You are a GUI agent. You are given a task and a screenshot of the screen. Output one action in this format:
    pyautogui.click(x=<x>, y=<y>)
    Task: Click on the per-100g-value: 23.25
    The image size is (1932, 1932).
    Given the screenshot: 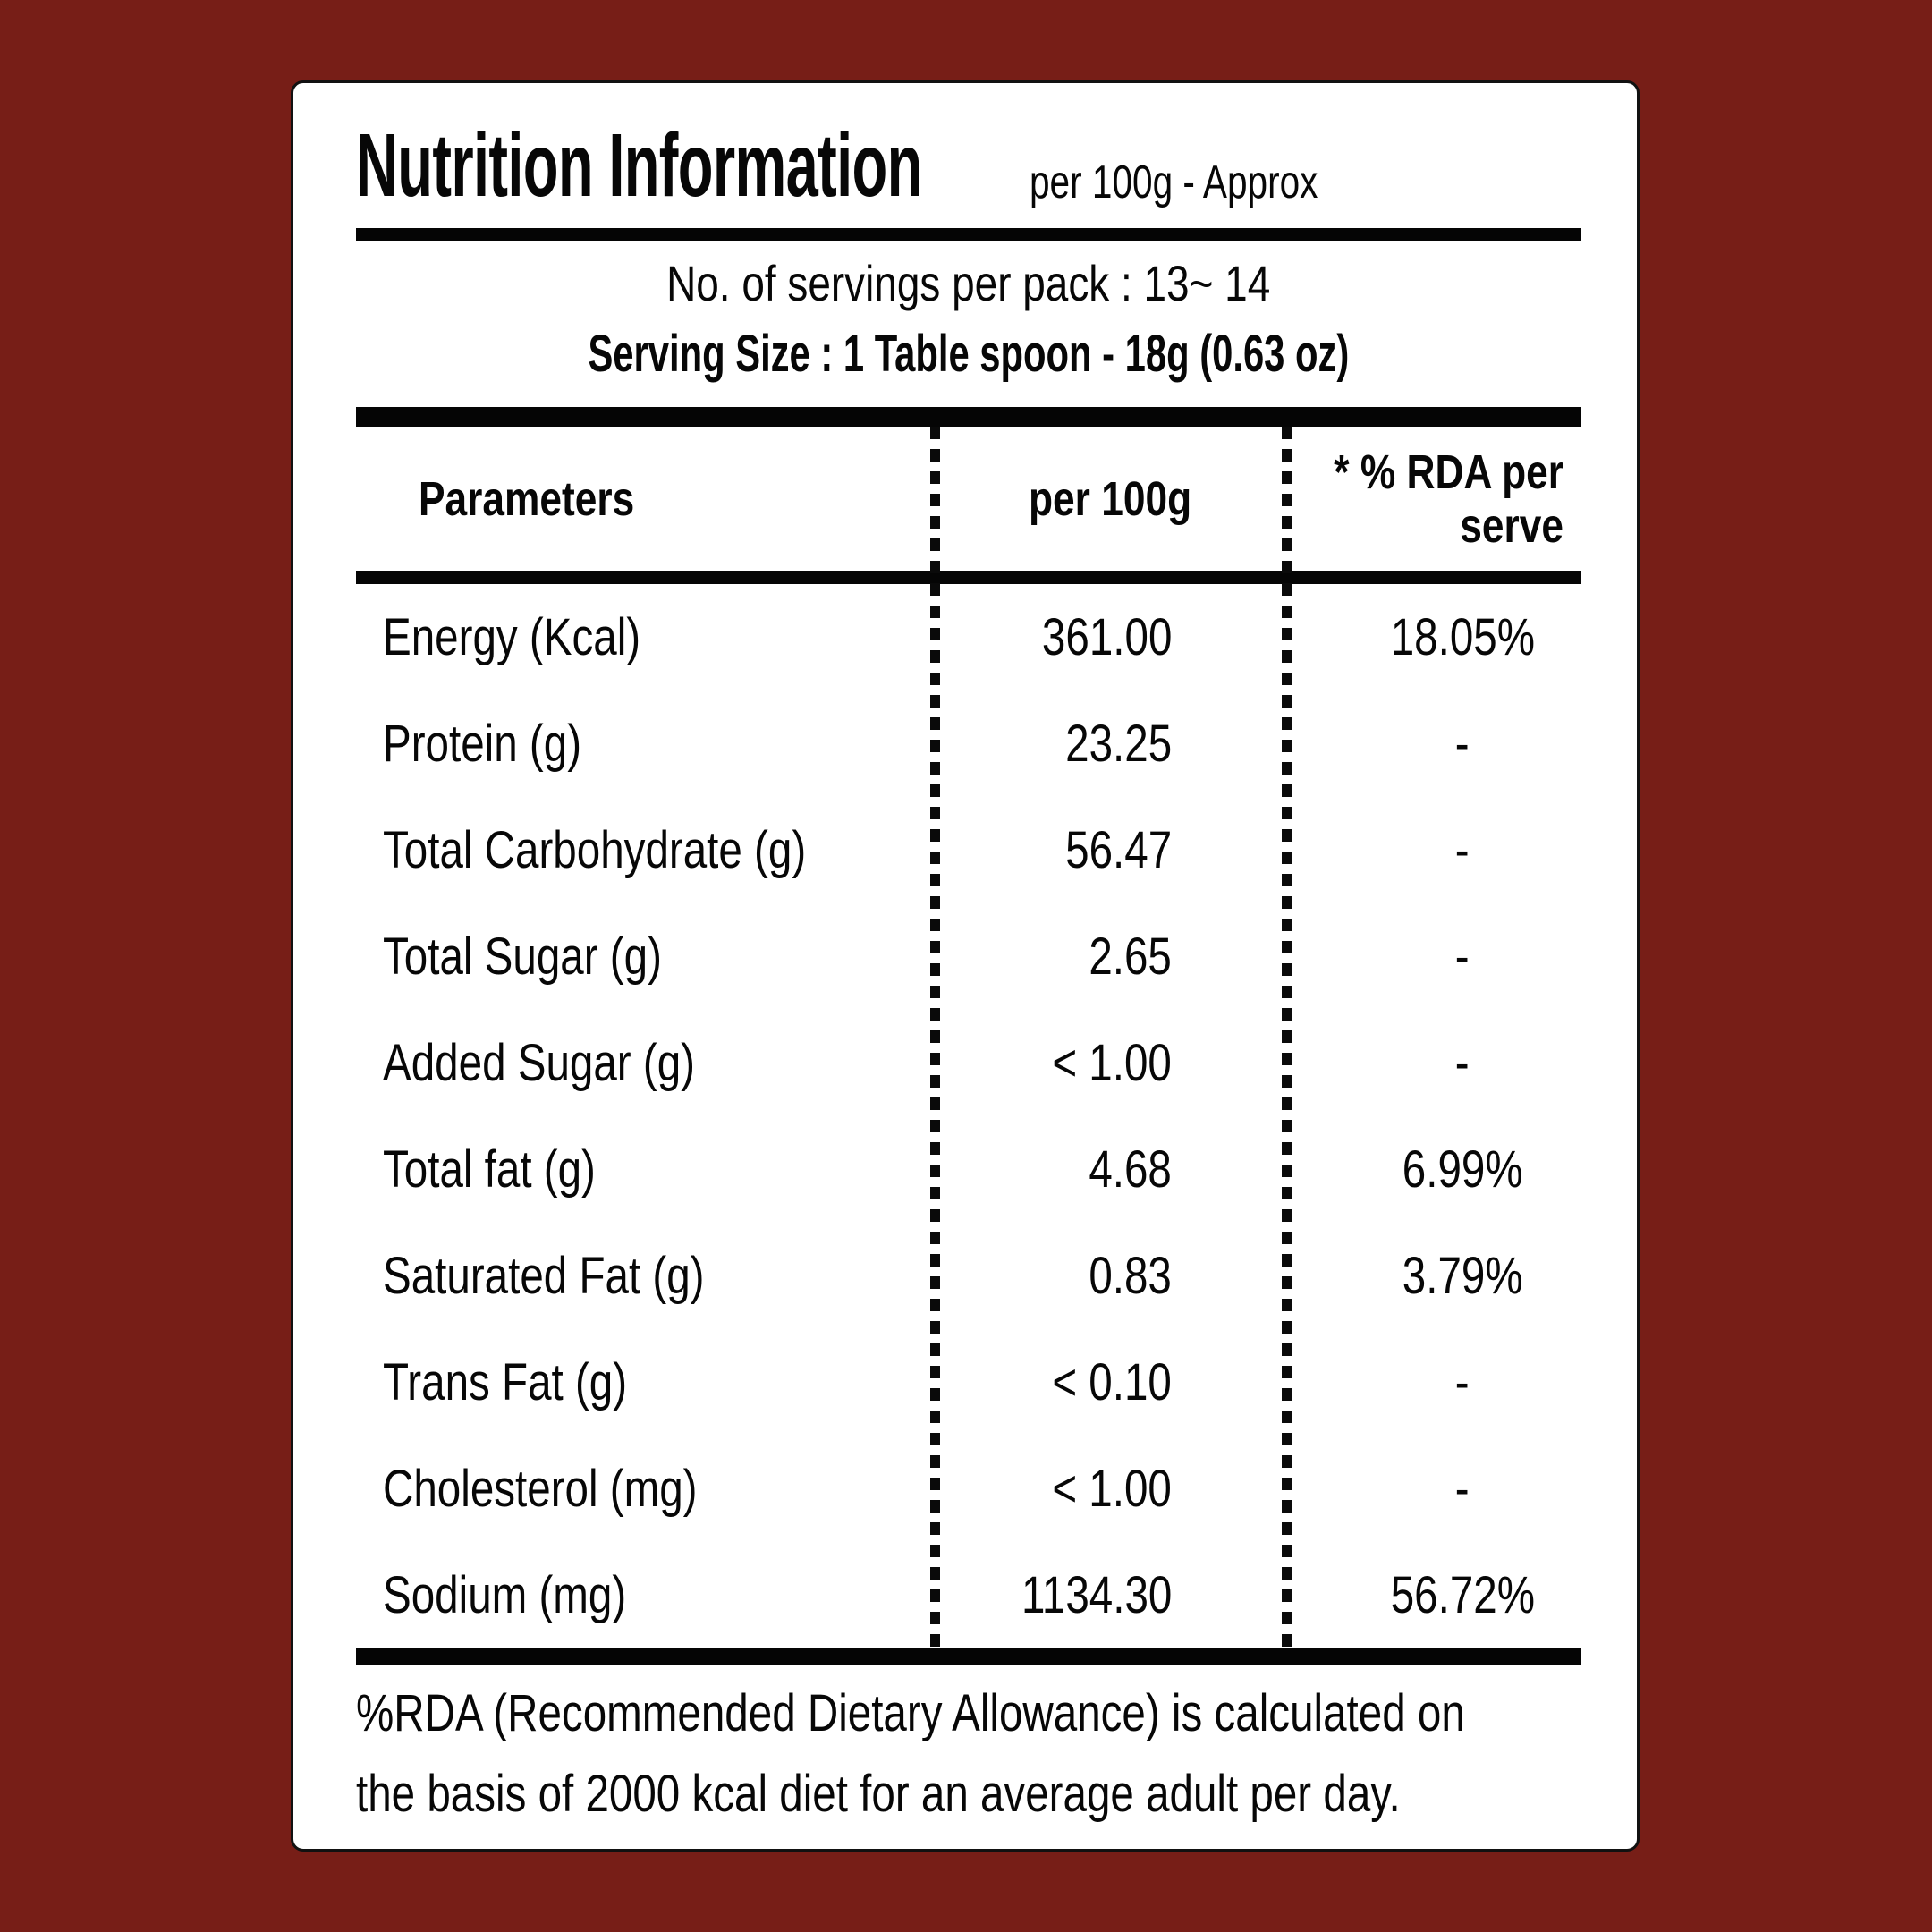 What is the action you would take?
    pyautogui.click(x=1118, y=743)
    